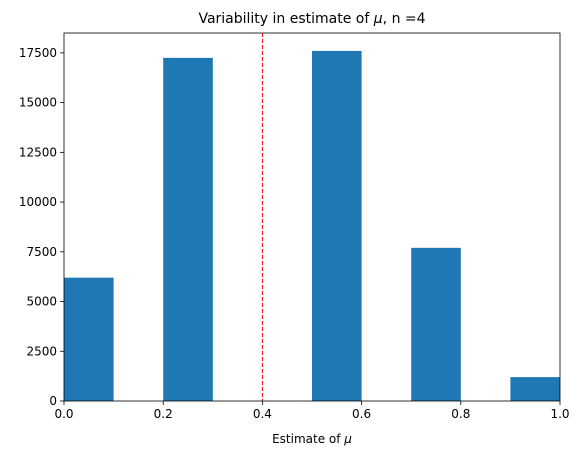 The width and height of the screenshot is (581, 459). I want to click on y-tick-label: 10000, so click(38, 202).